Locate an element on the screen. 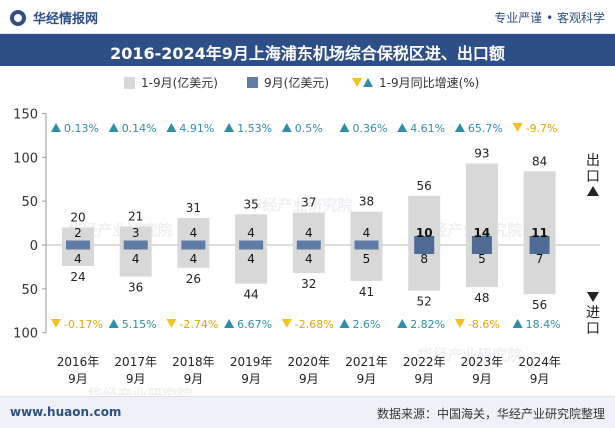 The height and width of the screenshot is (428, 615). export-total-label: 35 is located at coordinates (250, 204).